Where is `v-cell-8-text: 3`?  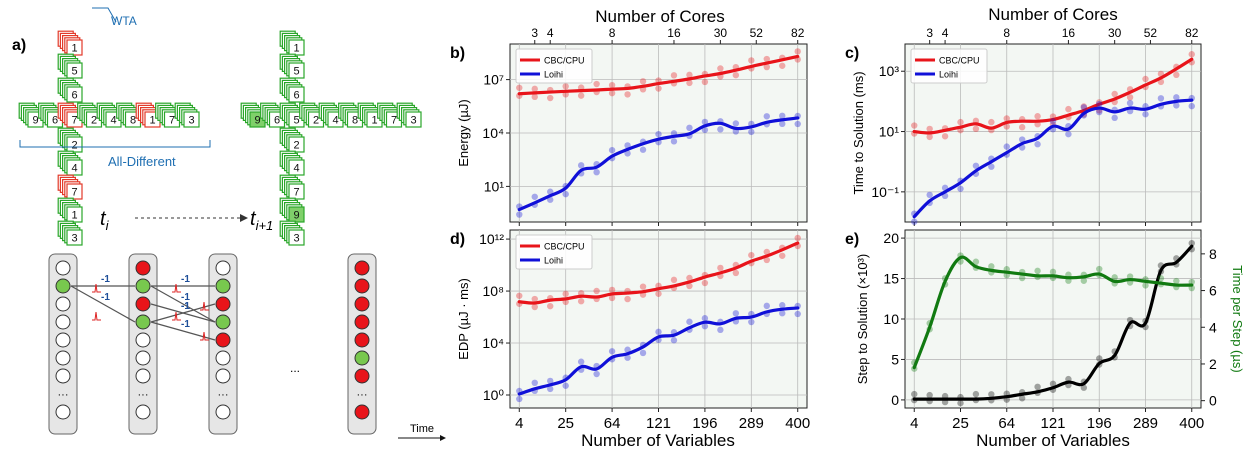
v-cell-8-text: 3 is located at coordinates (74, 239).